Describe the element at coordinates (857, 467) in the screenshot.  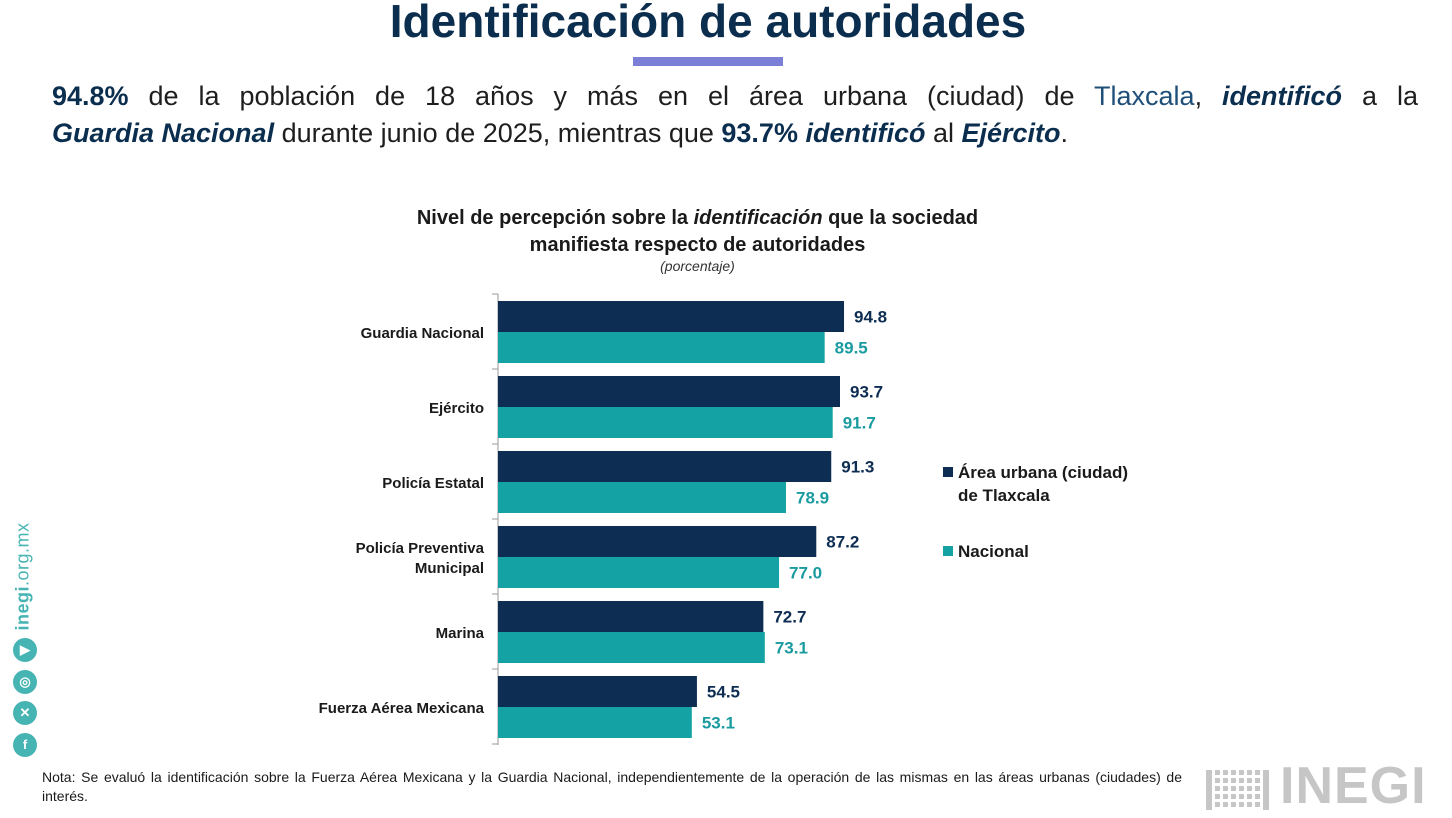
I see `data-label: 91.3` at that location.